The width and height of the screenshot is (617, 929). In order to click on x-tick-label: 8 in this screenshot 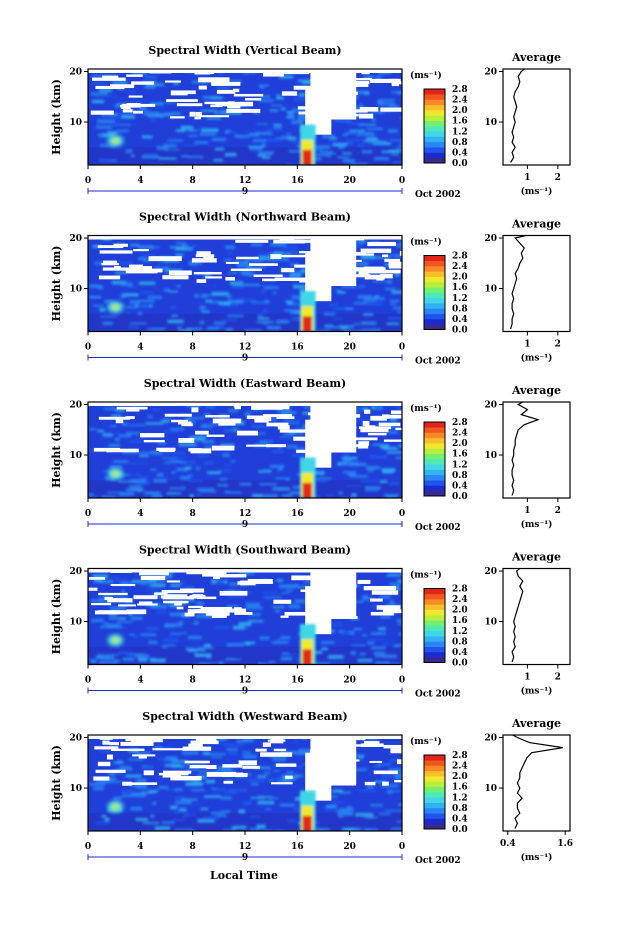, I will do `click(193, 181)`.